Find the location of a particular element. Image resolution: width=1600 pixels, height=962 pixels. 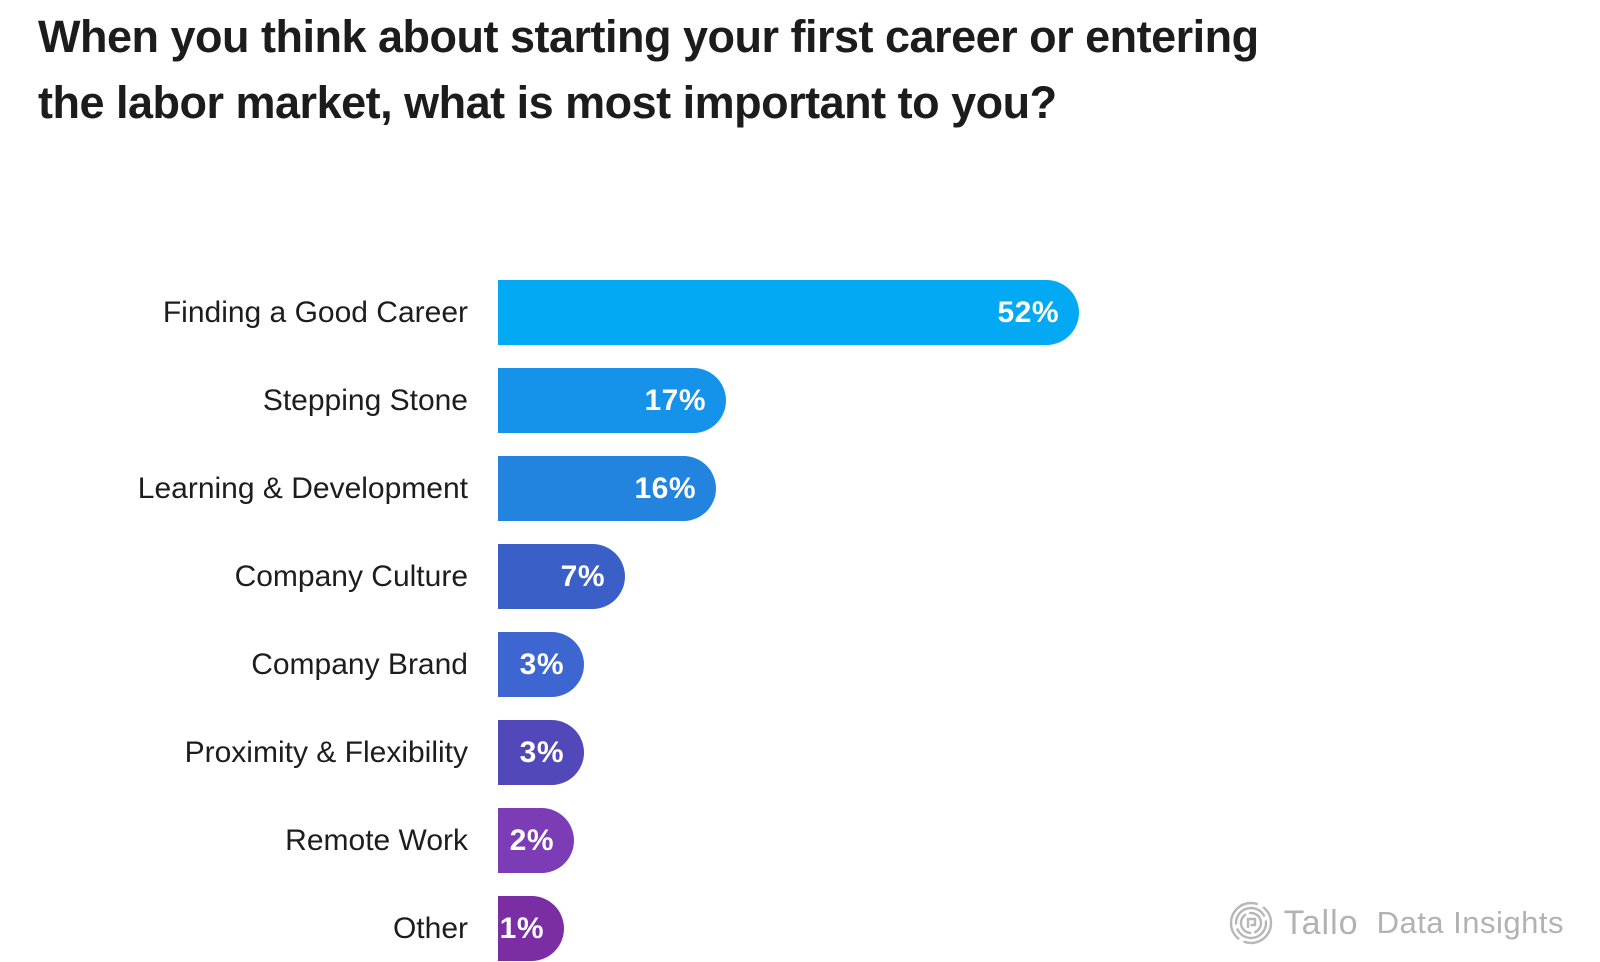

bar: 2% is located at coordinates (536, 840).